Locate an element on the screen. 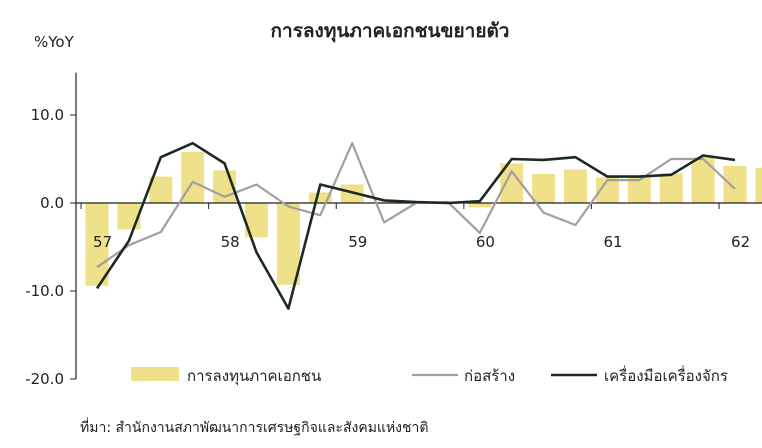 The height and width of the screenshot is (448, 762). y-axis-unit-label: %YoY is located at coordinates (54, 42).